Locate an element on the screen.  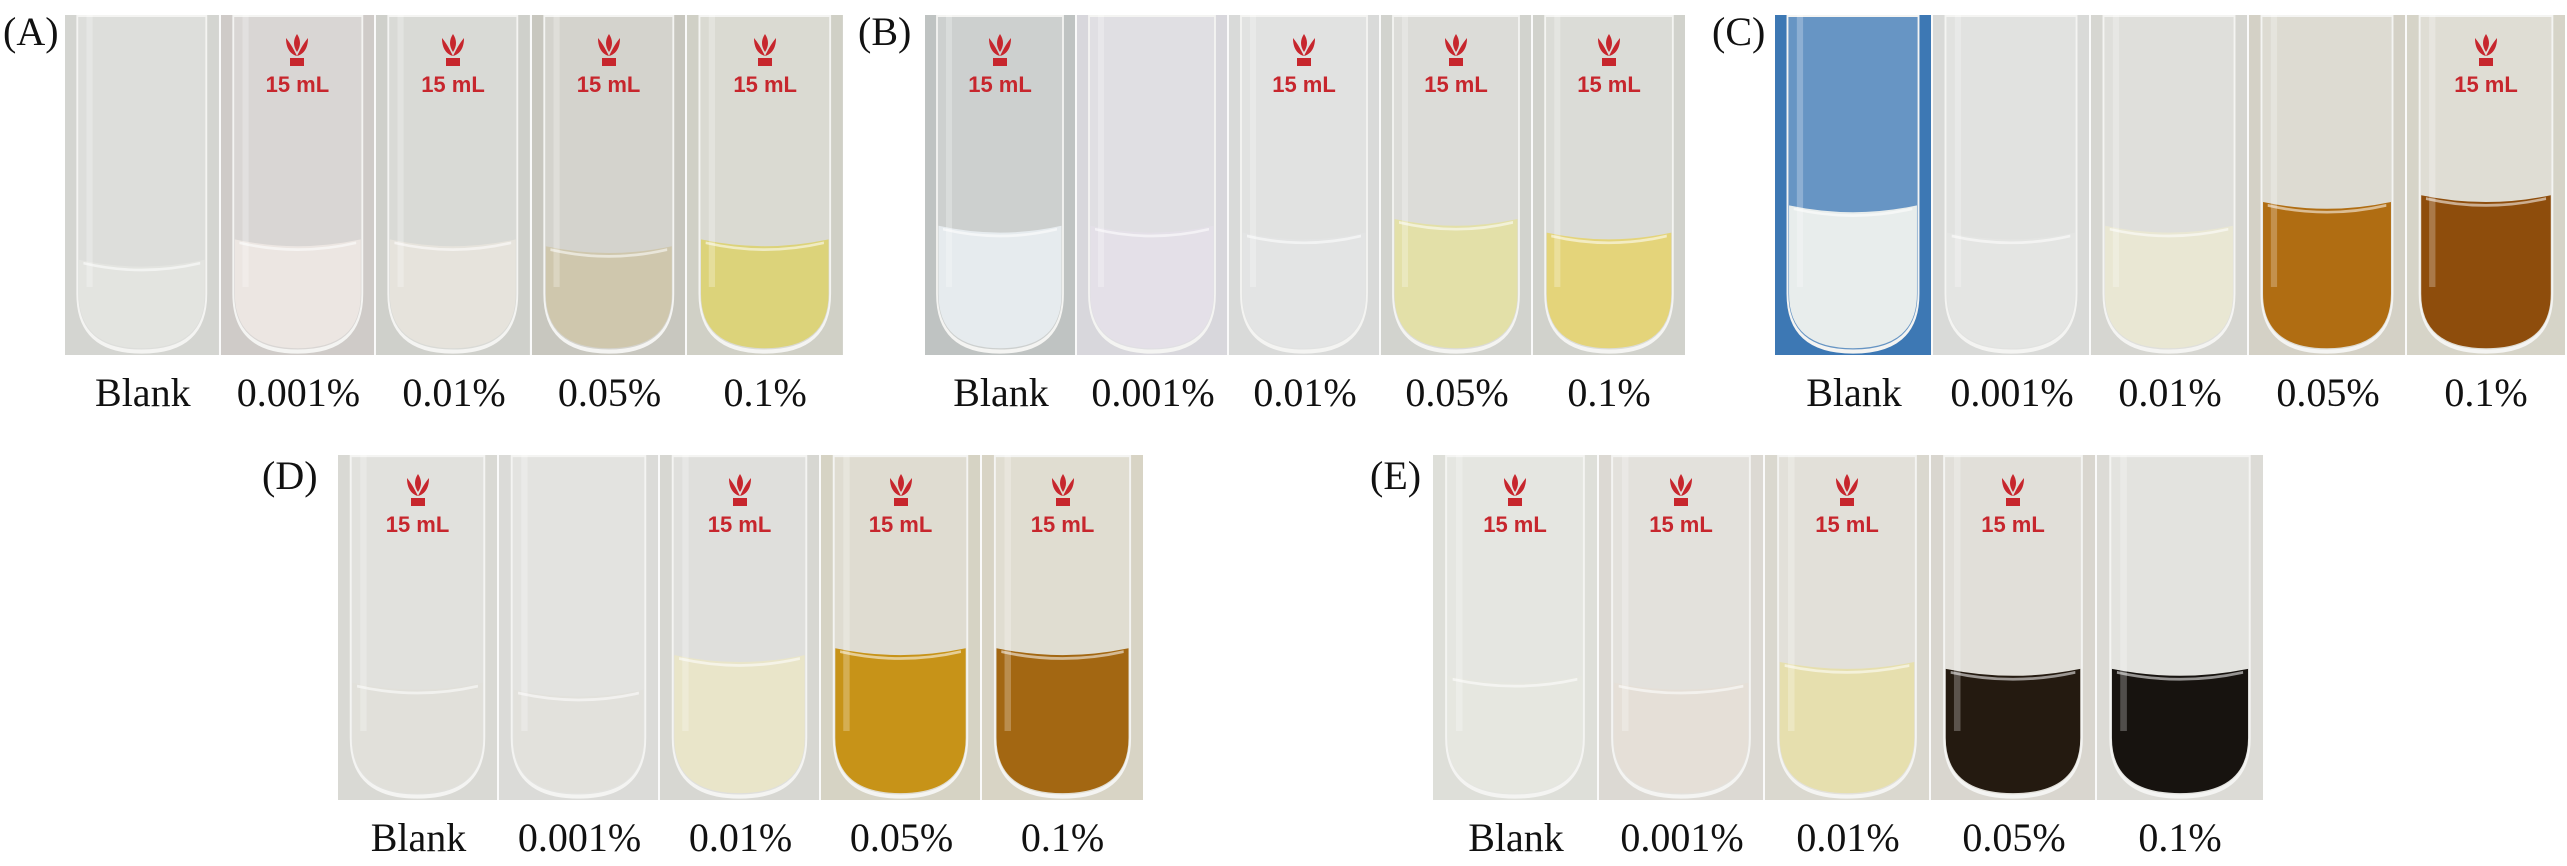
tube-a-01: 15 mL is located at coordinates (765, 185).